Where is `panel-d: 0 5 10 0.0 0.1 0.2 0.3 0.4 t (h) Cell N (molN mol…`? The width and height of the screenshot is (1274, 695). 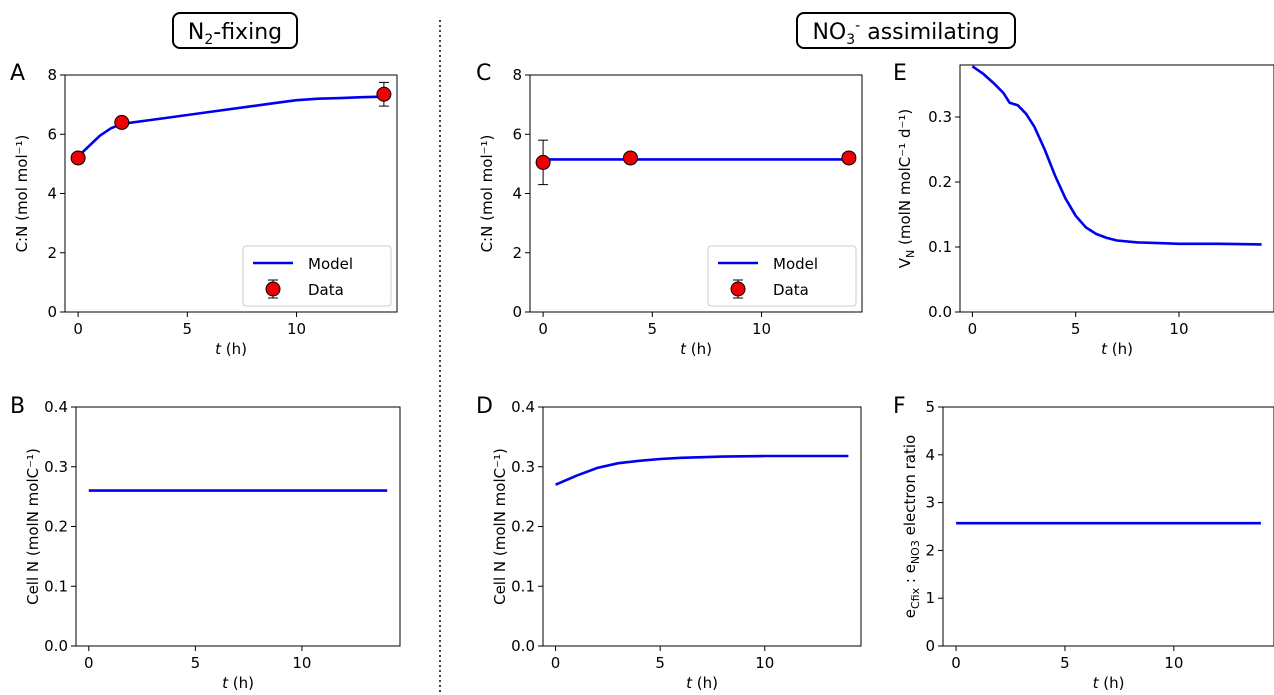 panel-d: 0 5 10 0.0 0.1 0.2 0.3 0.4 t (h) Cell N (molN mol… is located at coordinates (676, 545).